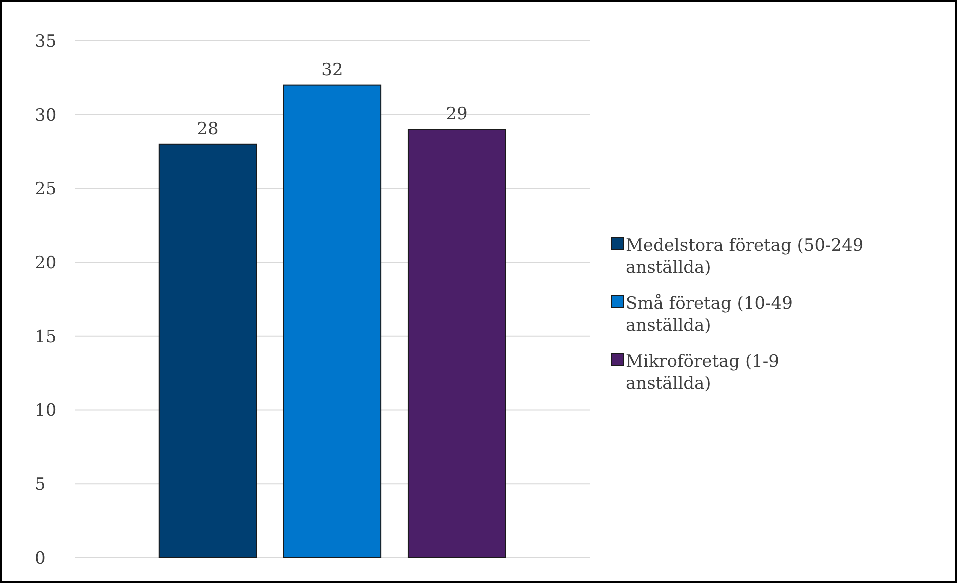  I want to click on data-label: 29, so click(457, 114).